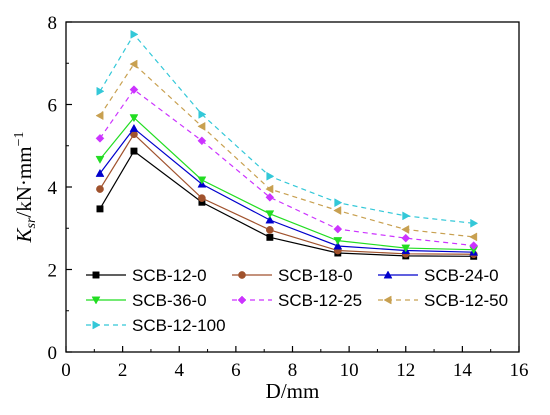 The width and height of the screenshot is (550, 415). What do you see at coordinates (349, 370) in the screenshot?
I see `x-tick-label: 10` at bounding box center [349, 370].